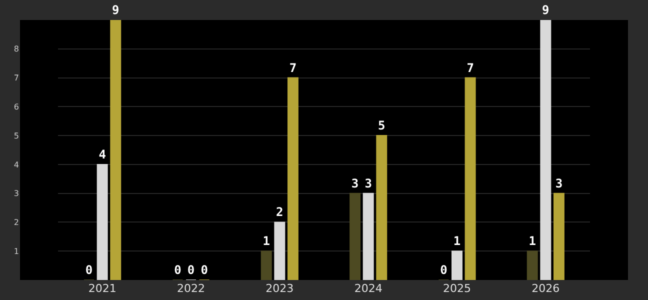 This screenshot has width=648, height=300. Describe the element at coordinates (16, 78) in the screenshot. I see `y-tick-label: 7` at that location.